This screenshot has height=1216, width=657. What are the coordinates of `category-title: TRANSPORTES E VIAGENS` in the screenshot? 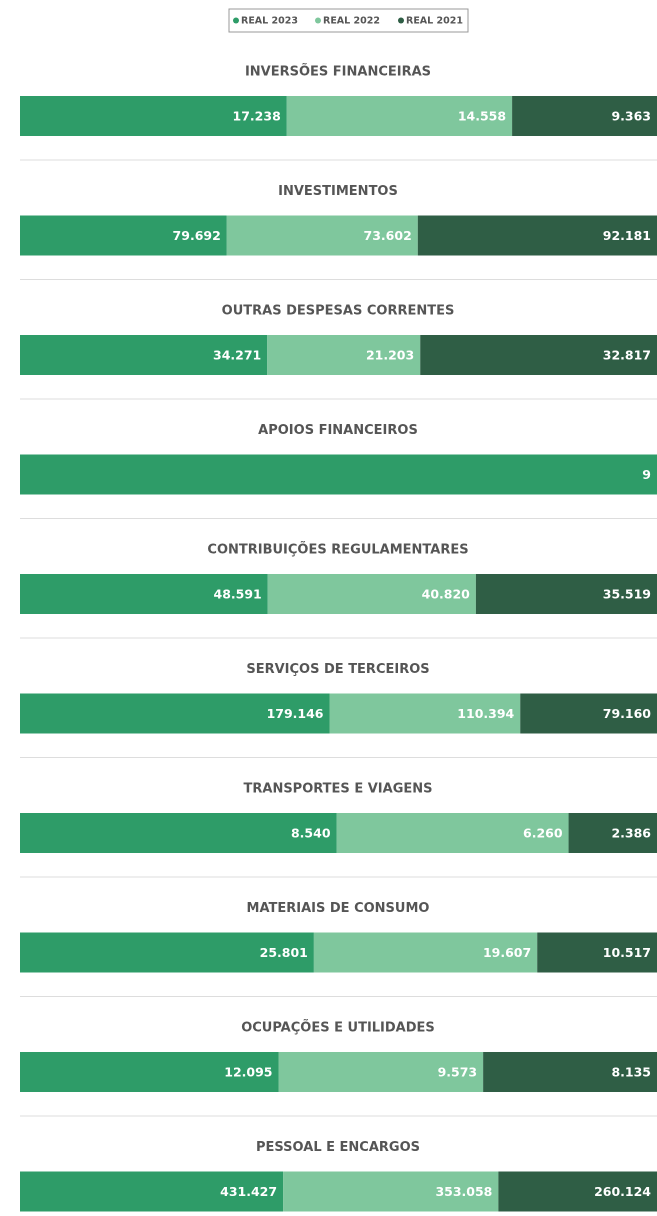 It's located at (338, 789).